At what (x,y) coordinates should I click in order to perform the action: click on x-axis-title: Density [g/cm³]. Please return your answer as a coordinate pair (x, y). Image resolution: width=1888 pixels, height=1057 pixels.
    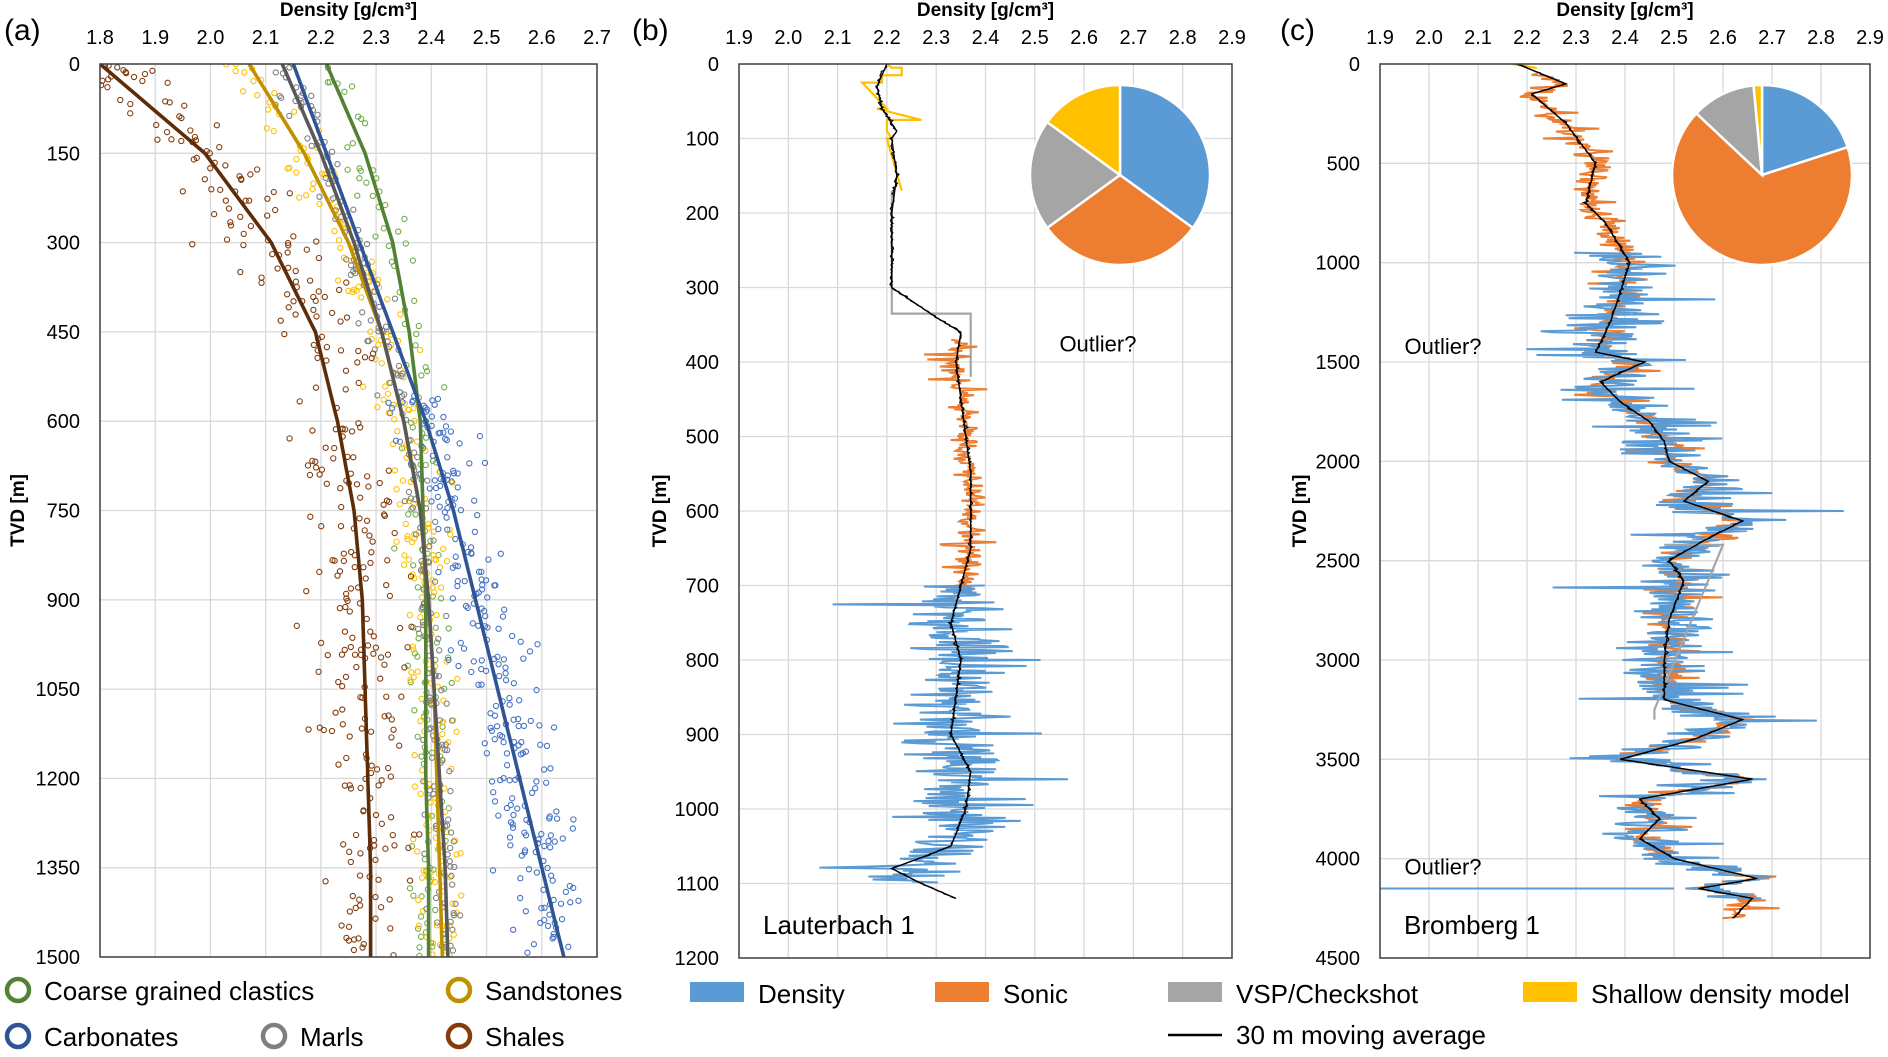
    Looking at the image, I should click on (985, 10).